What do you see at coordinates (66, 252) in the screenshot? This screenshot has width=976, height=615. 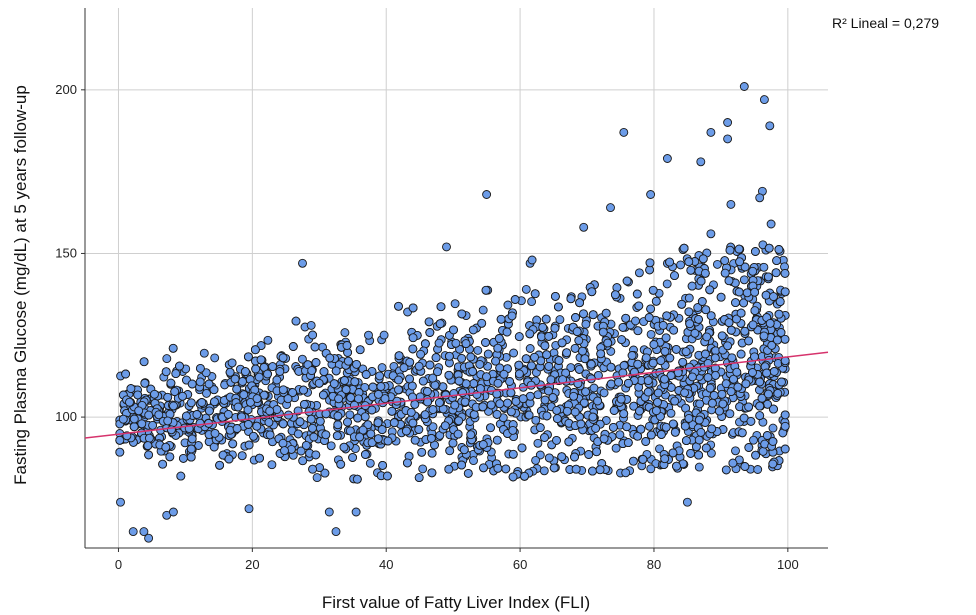 I see `y-tick-label: 150` at bounding box center [66, 252].